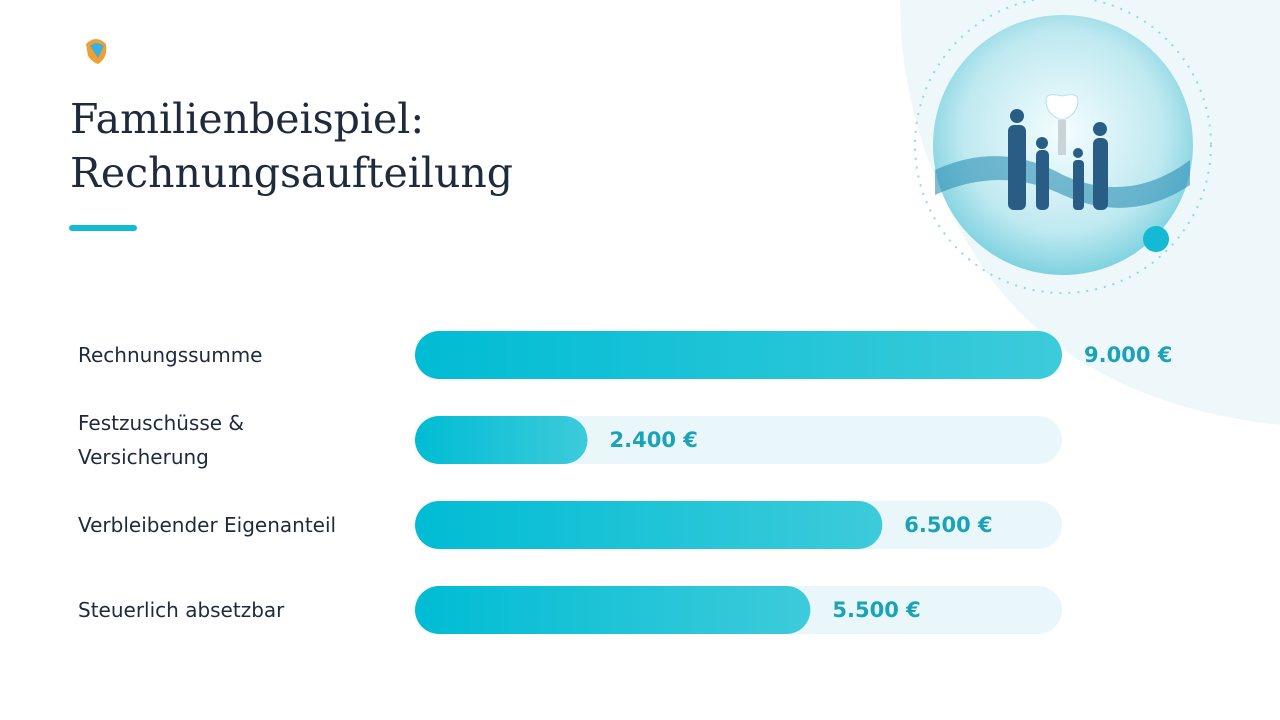  I want to click on category-label: Rechnungssumme, so click(170, 355).